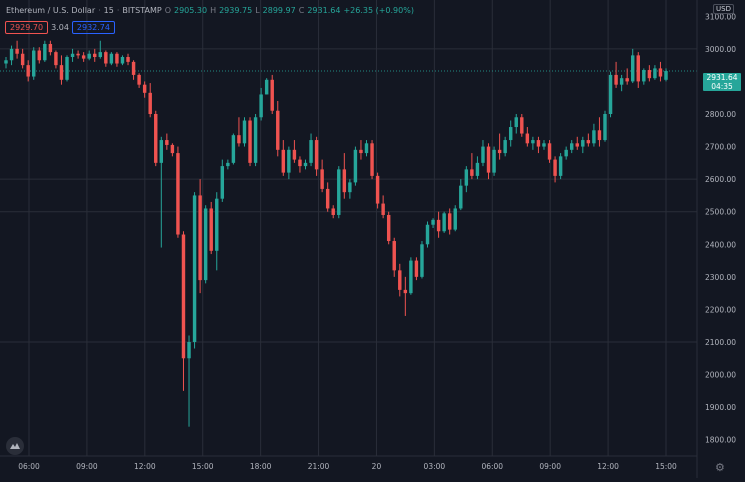  Describe the element at coordinates (720, 342) in the screenshot. I see `price-tick-label: 2100.00` at that location.